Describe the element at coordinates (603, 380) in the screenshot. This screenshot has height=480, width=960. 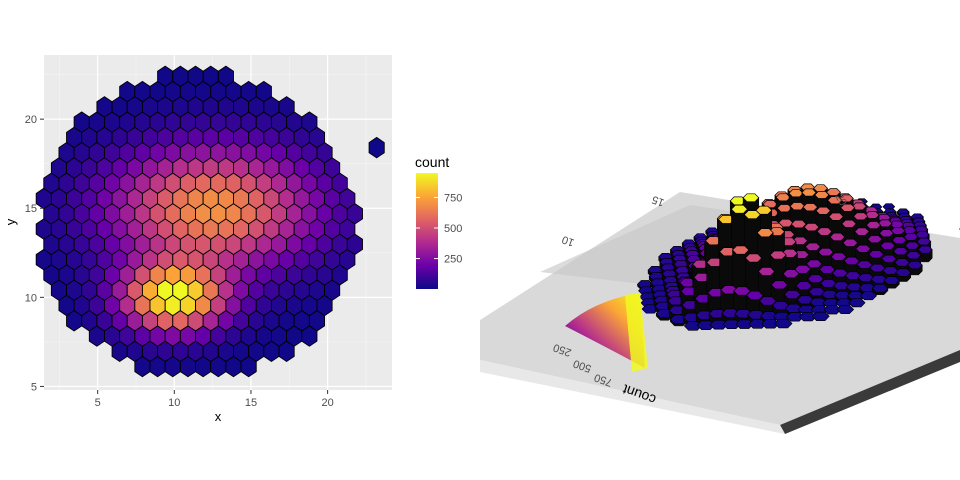
I see `3d-legend-tick-750: 750` at that location.